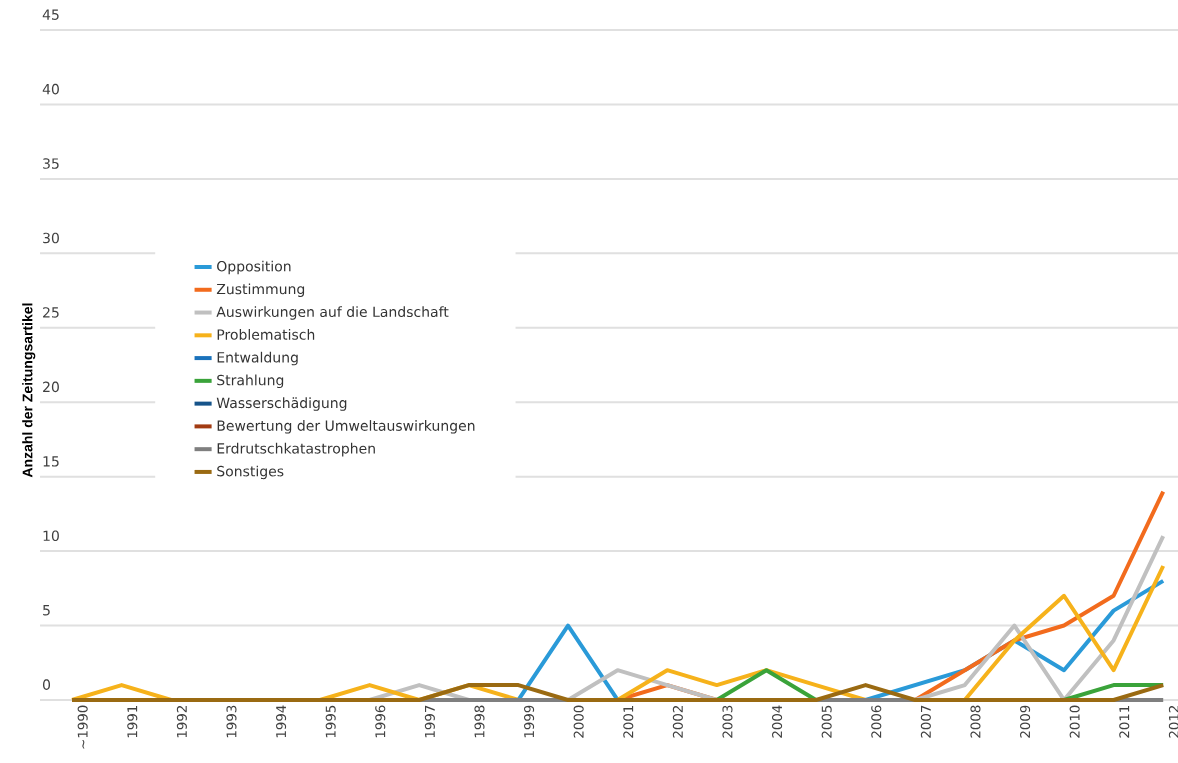  What do you see at coordinates (330, 721) in the screenshot?
I see `x-tick-label: 1995` at bounding box center [330, 721].